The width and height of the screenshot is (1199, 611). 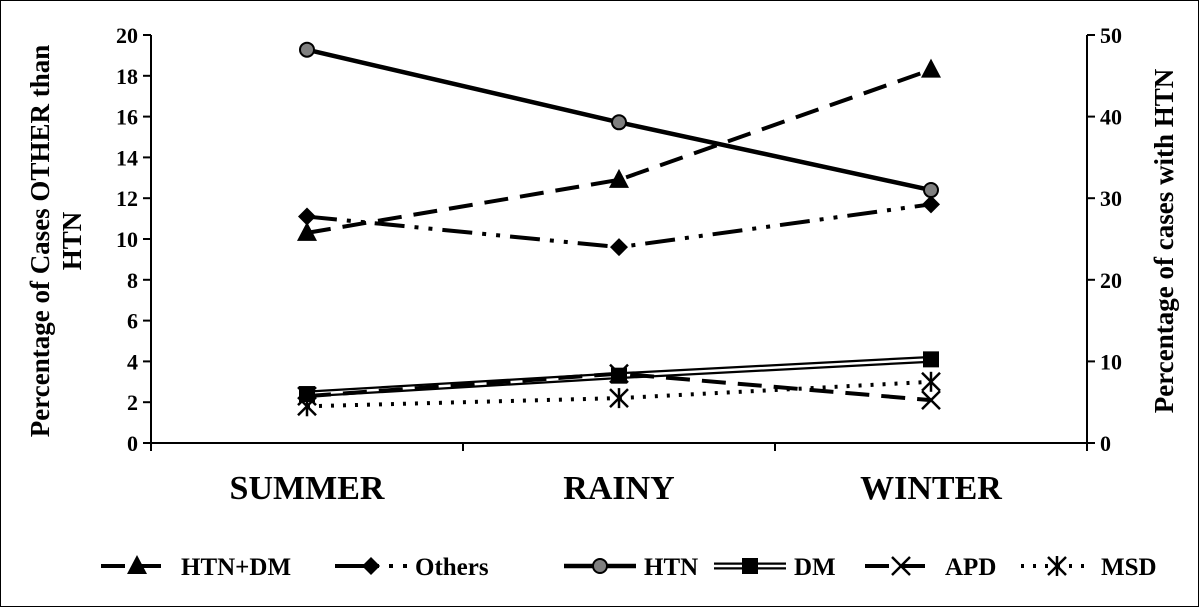 I want to click on right-tick-label: 30, so click(x=1111, y=198).